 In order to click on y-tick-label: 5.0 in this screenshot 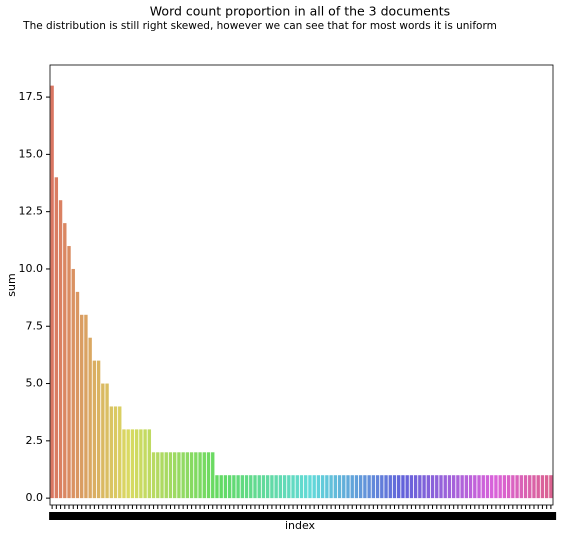, I will do `click(35, 383)`.